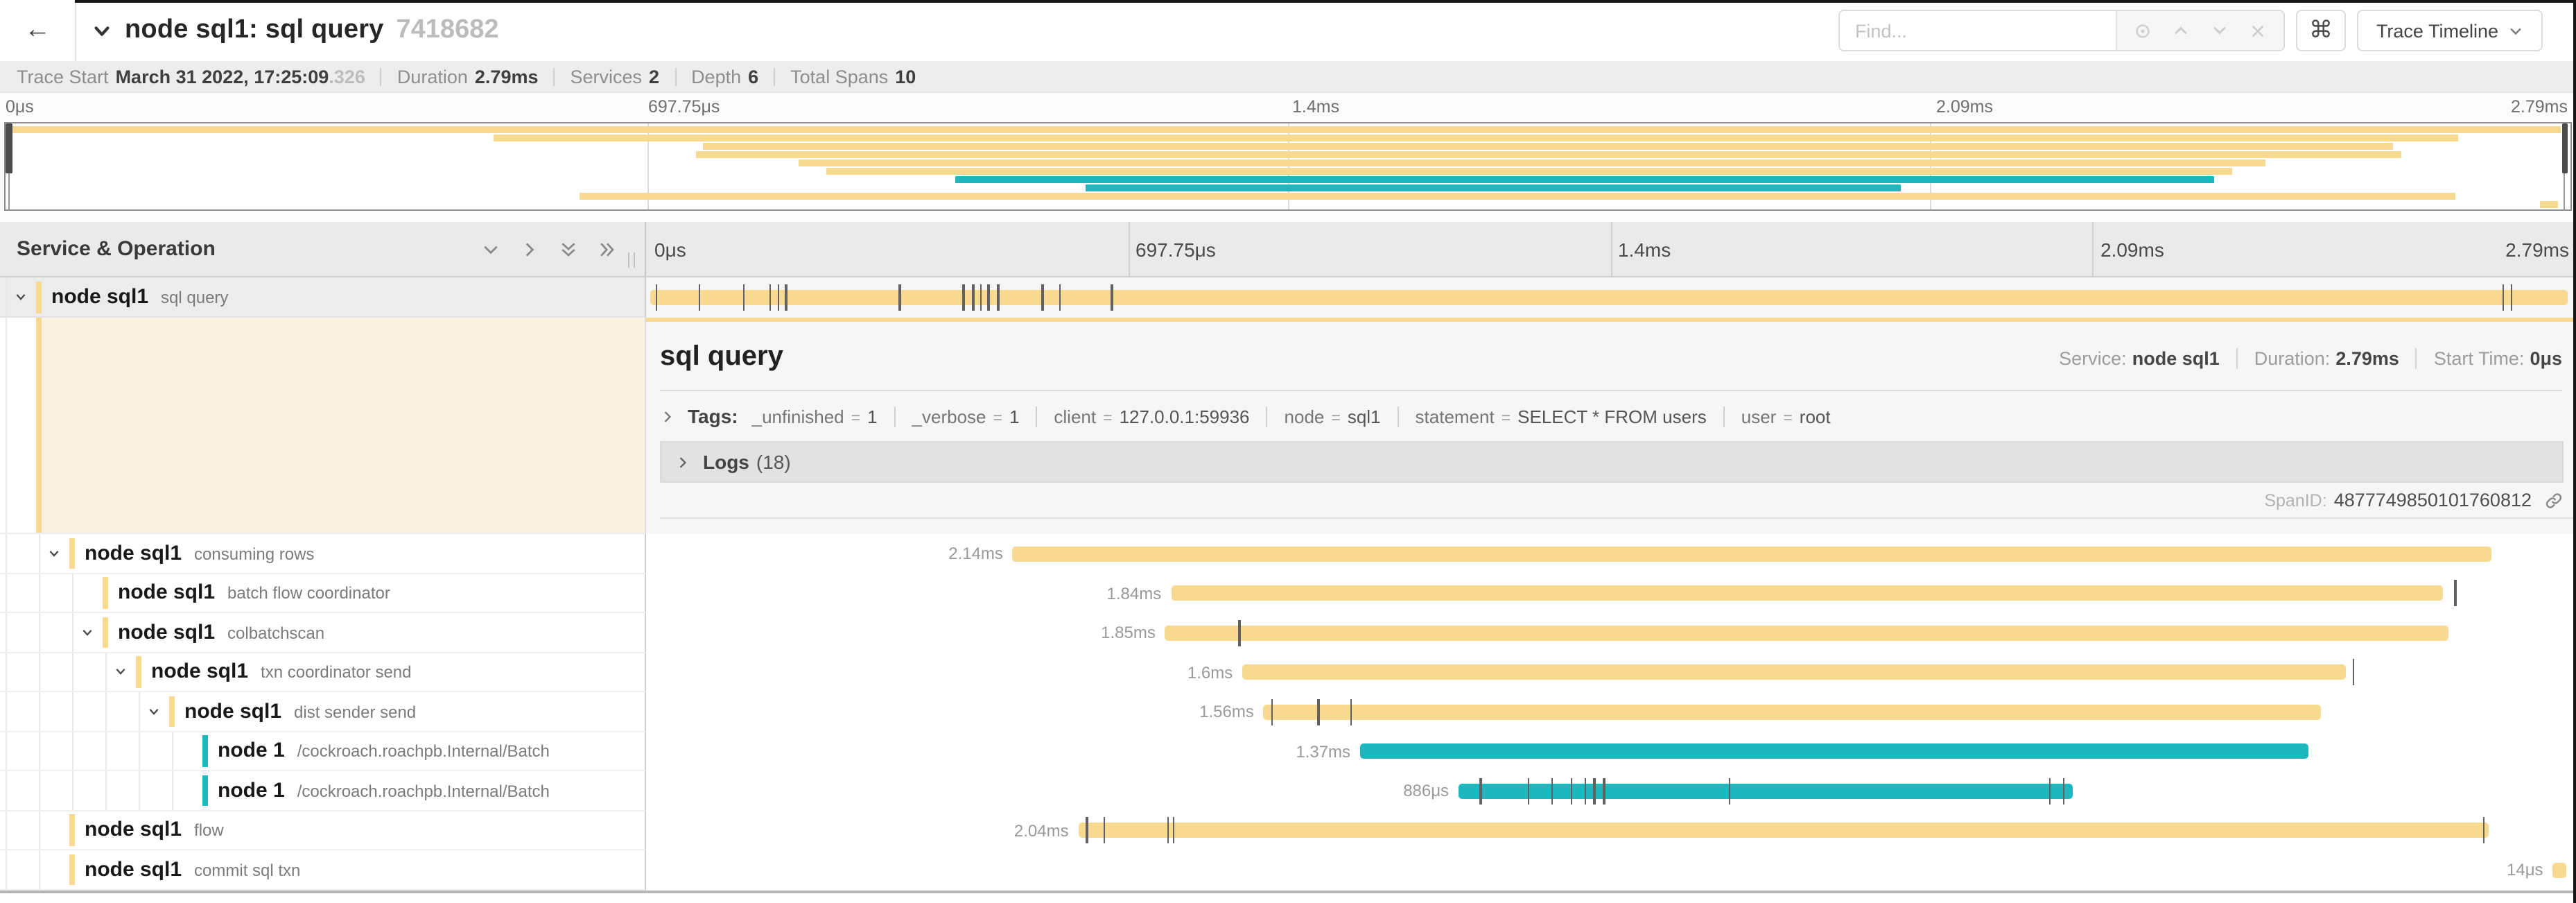  I want to click on column-resizer-grip, so click(631, 260).